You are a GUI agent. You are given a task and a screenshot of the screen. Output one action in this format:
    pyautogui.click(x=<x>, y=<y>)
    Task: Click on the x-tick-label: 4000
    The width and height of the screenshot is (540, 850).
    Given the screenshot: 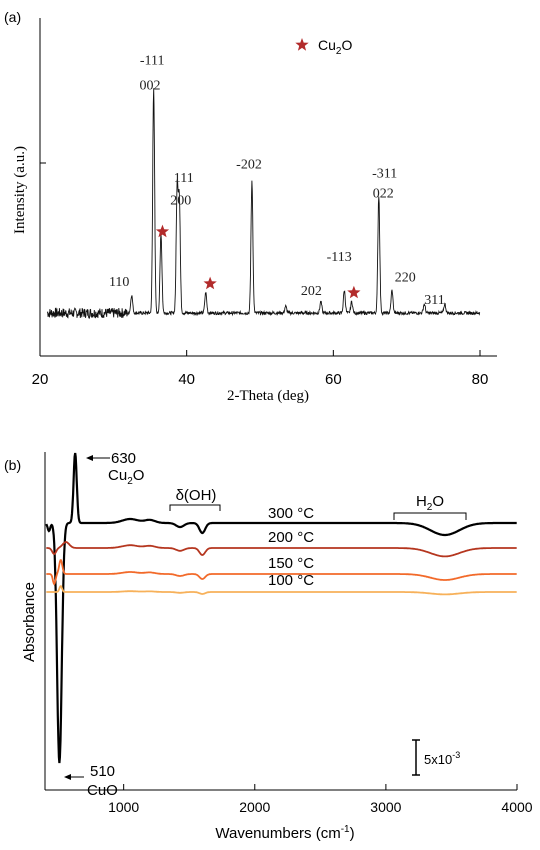 What is the action you would take?
    pyautogui.click(x=516, y=807)
    